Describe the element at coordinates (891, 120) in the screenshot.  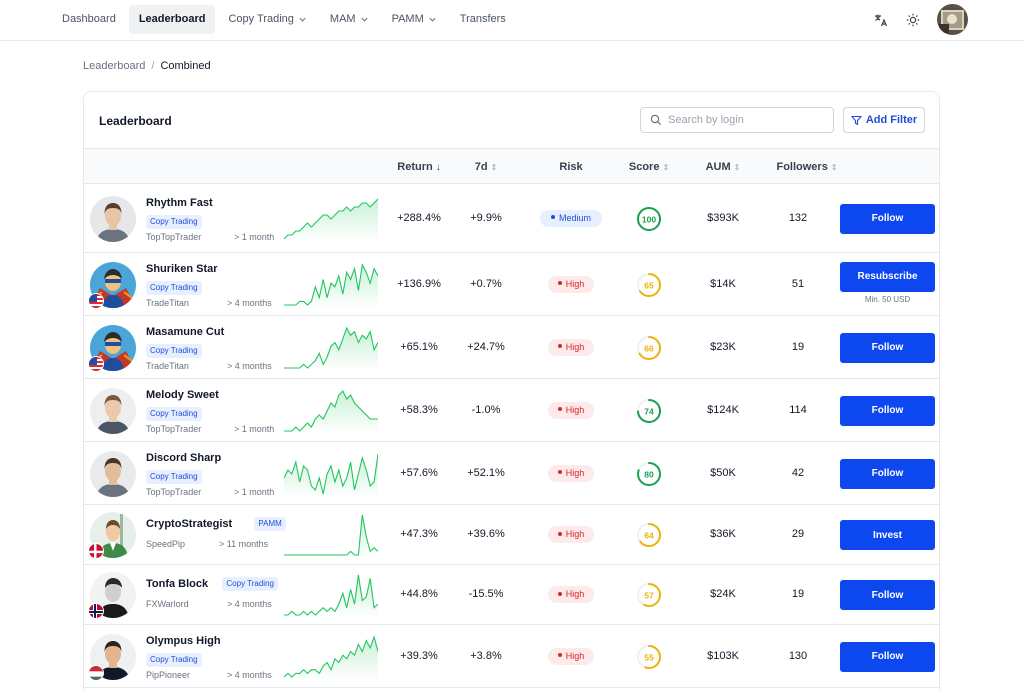
I see `add-filter-label: Add Filter` at that location.